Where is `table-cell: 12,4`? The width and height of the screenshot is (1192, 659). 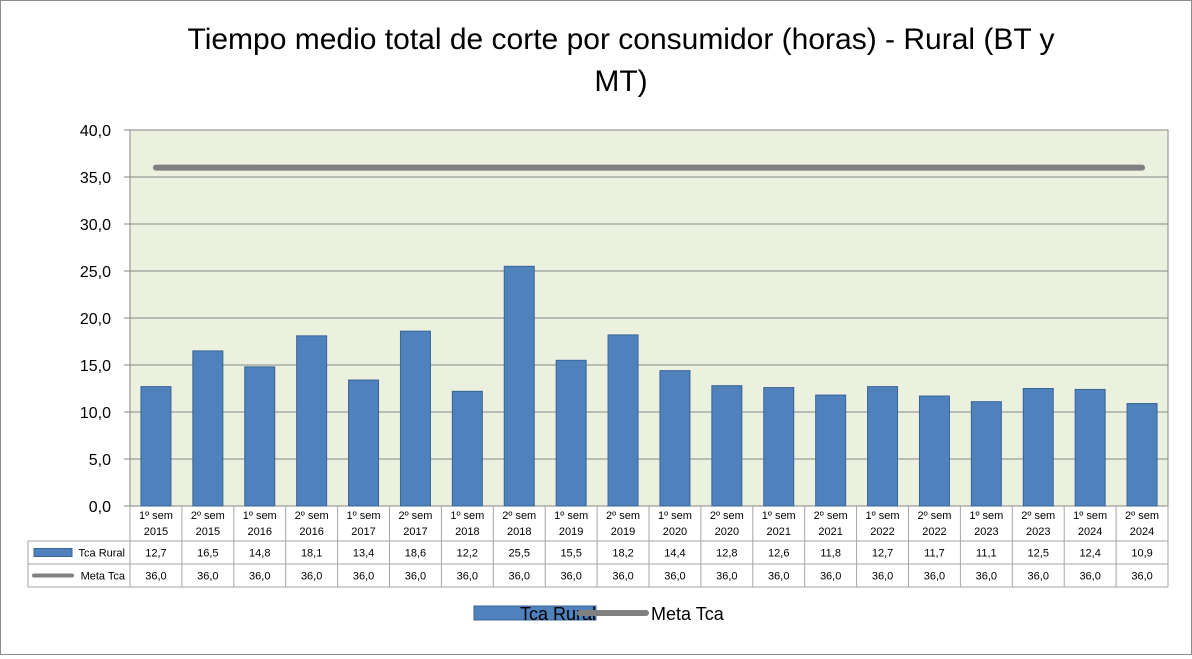
table-cell: 12,4 is located at coordinates (1089, 554).